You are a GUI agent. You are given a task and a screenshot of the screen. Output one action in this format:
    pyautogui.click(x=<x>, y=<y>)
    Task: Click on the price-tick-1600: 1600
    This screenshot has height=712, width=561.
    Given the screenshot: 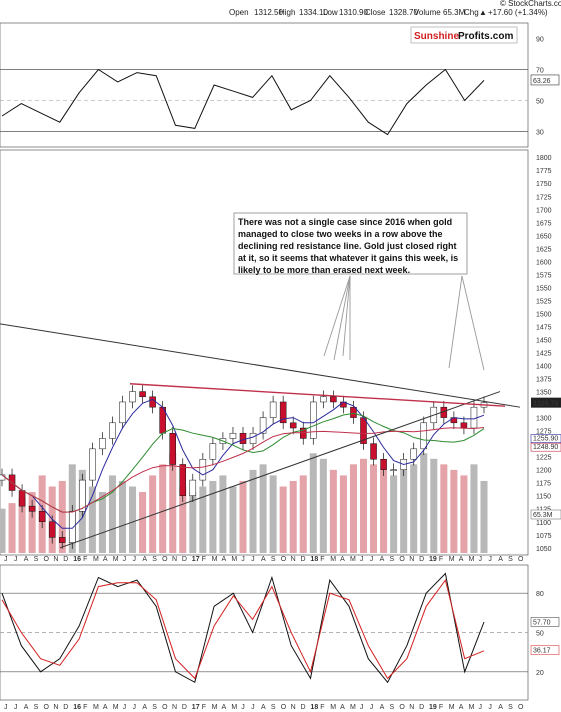 What is the action you would take?
    pyautogui.click(x=544, y=262)
    